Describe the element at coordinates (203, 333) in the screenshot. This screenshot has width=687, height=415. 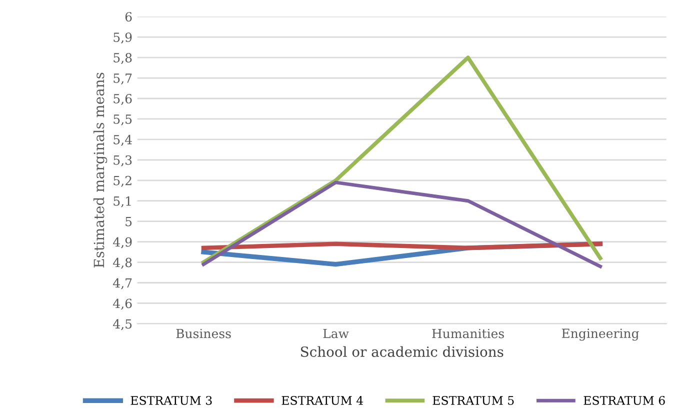
I see `x-tick-label: Business` at that location.